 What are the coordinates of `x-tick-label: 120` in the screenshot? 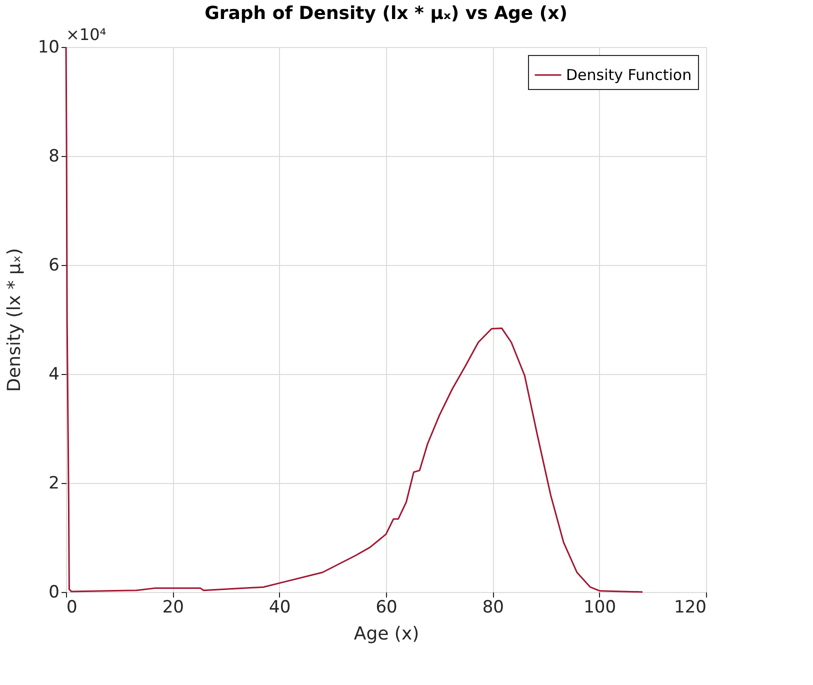 It's located at (690, 608).